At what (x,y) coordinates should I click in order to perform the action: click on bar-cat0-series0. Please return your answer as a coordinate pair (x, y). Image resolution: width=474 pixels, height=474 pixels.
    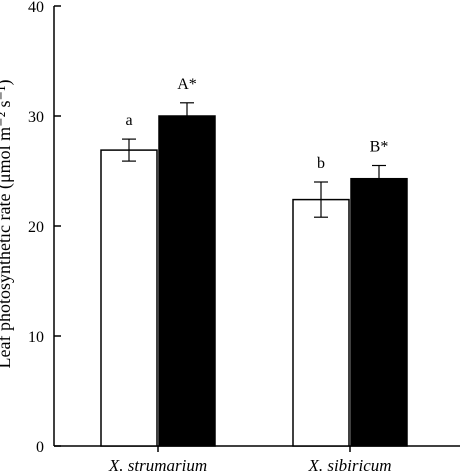
    Looking at the image, I should click on (129, 298).